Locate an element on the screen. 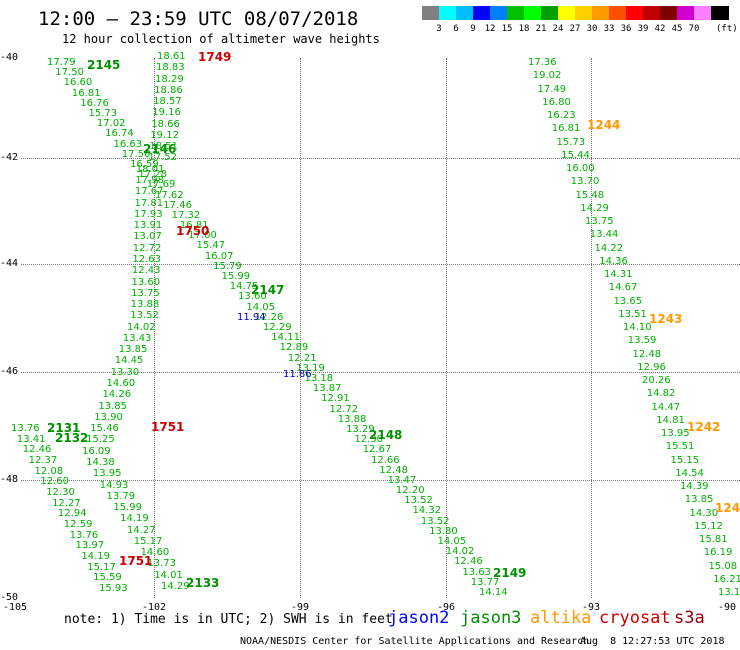 This screenshot has height=650, width=740. pass-time-label: 1243 is located at coordinates (666, 319).